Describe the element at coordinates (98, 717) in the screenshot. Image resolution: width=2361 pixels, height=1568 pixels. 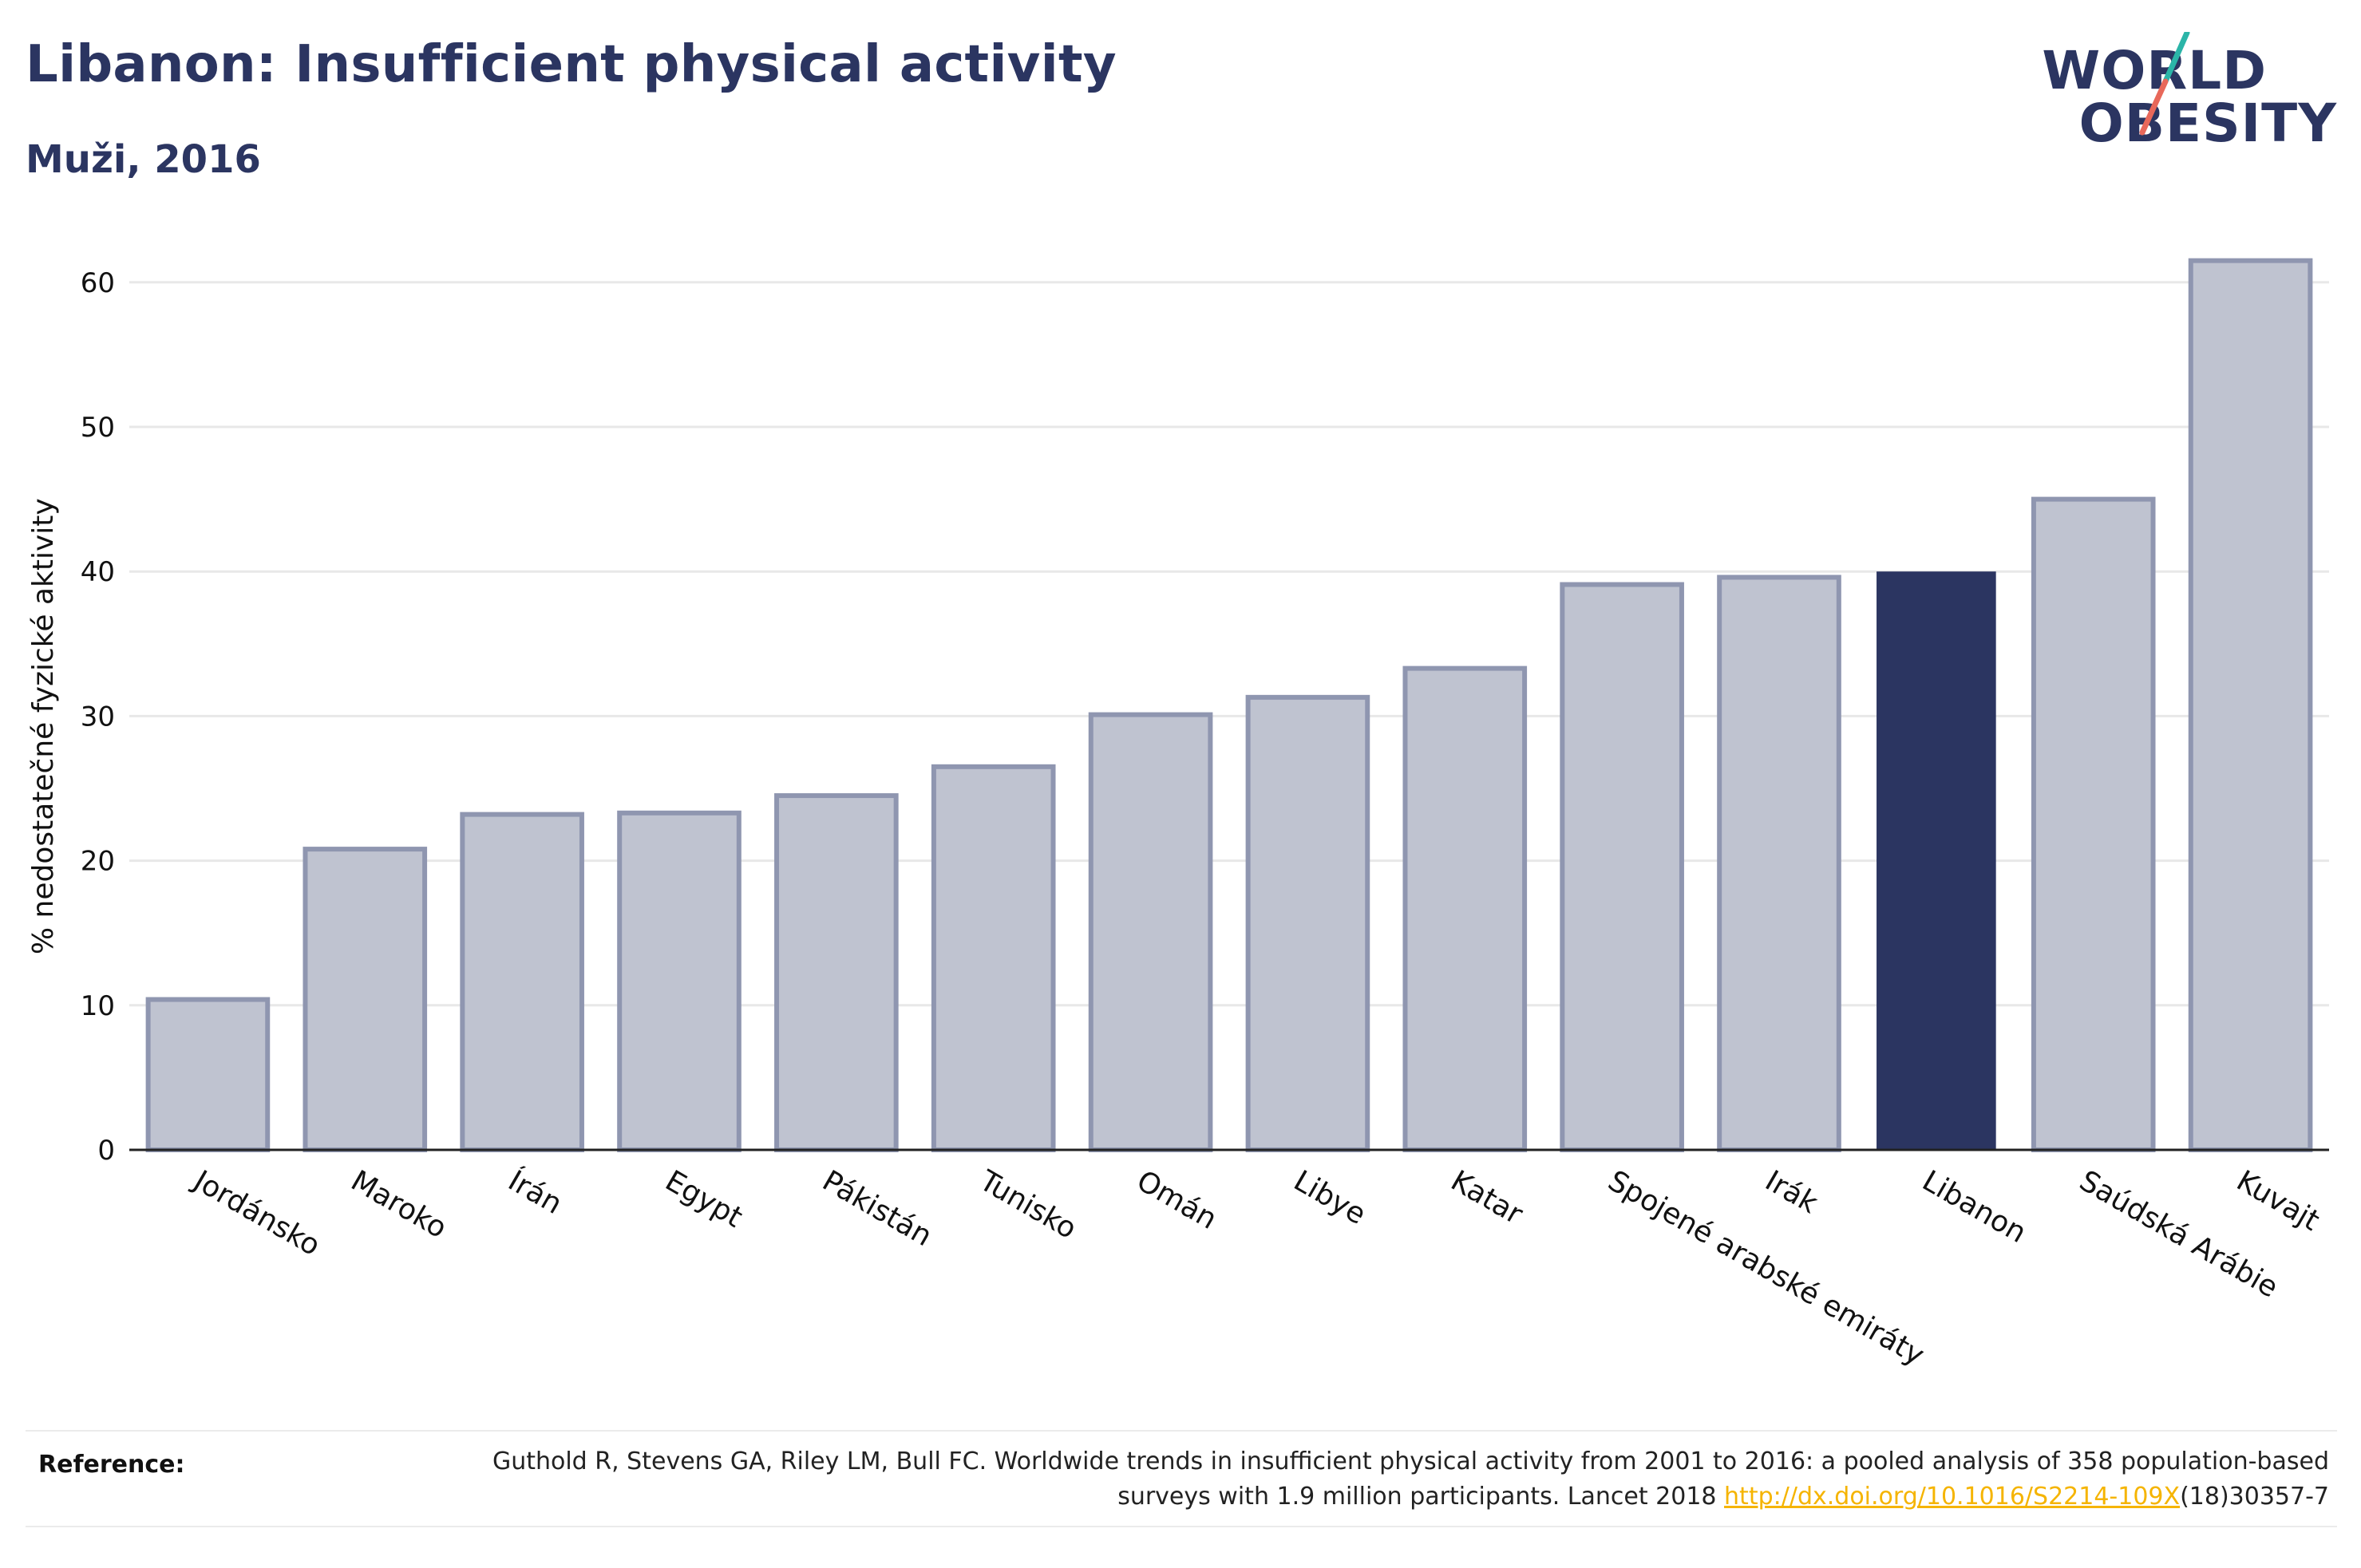
I see `y-tick-label: 30` at that location.